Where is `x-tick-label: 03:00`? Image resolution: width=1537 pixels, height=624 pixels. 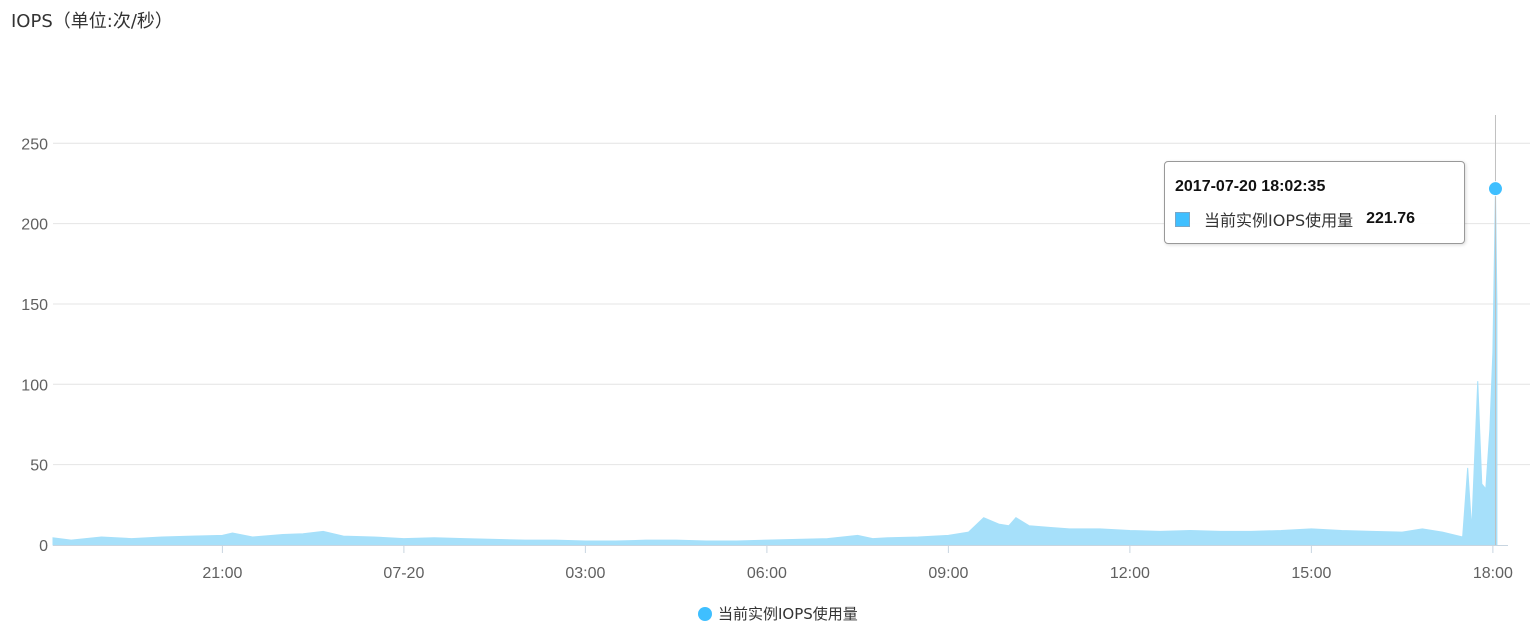
x-tick-label: 03:00 is located at coordinates (585, 573).